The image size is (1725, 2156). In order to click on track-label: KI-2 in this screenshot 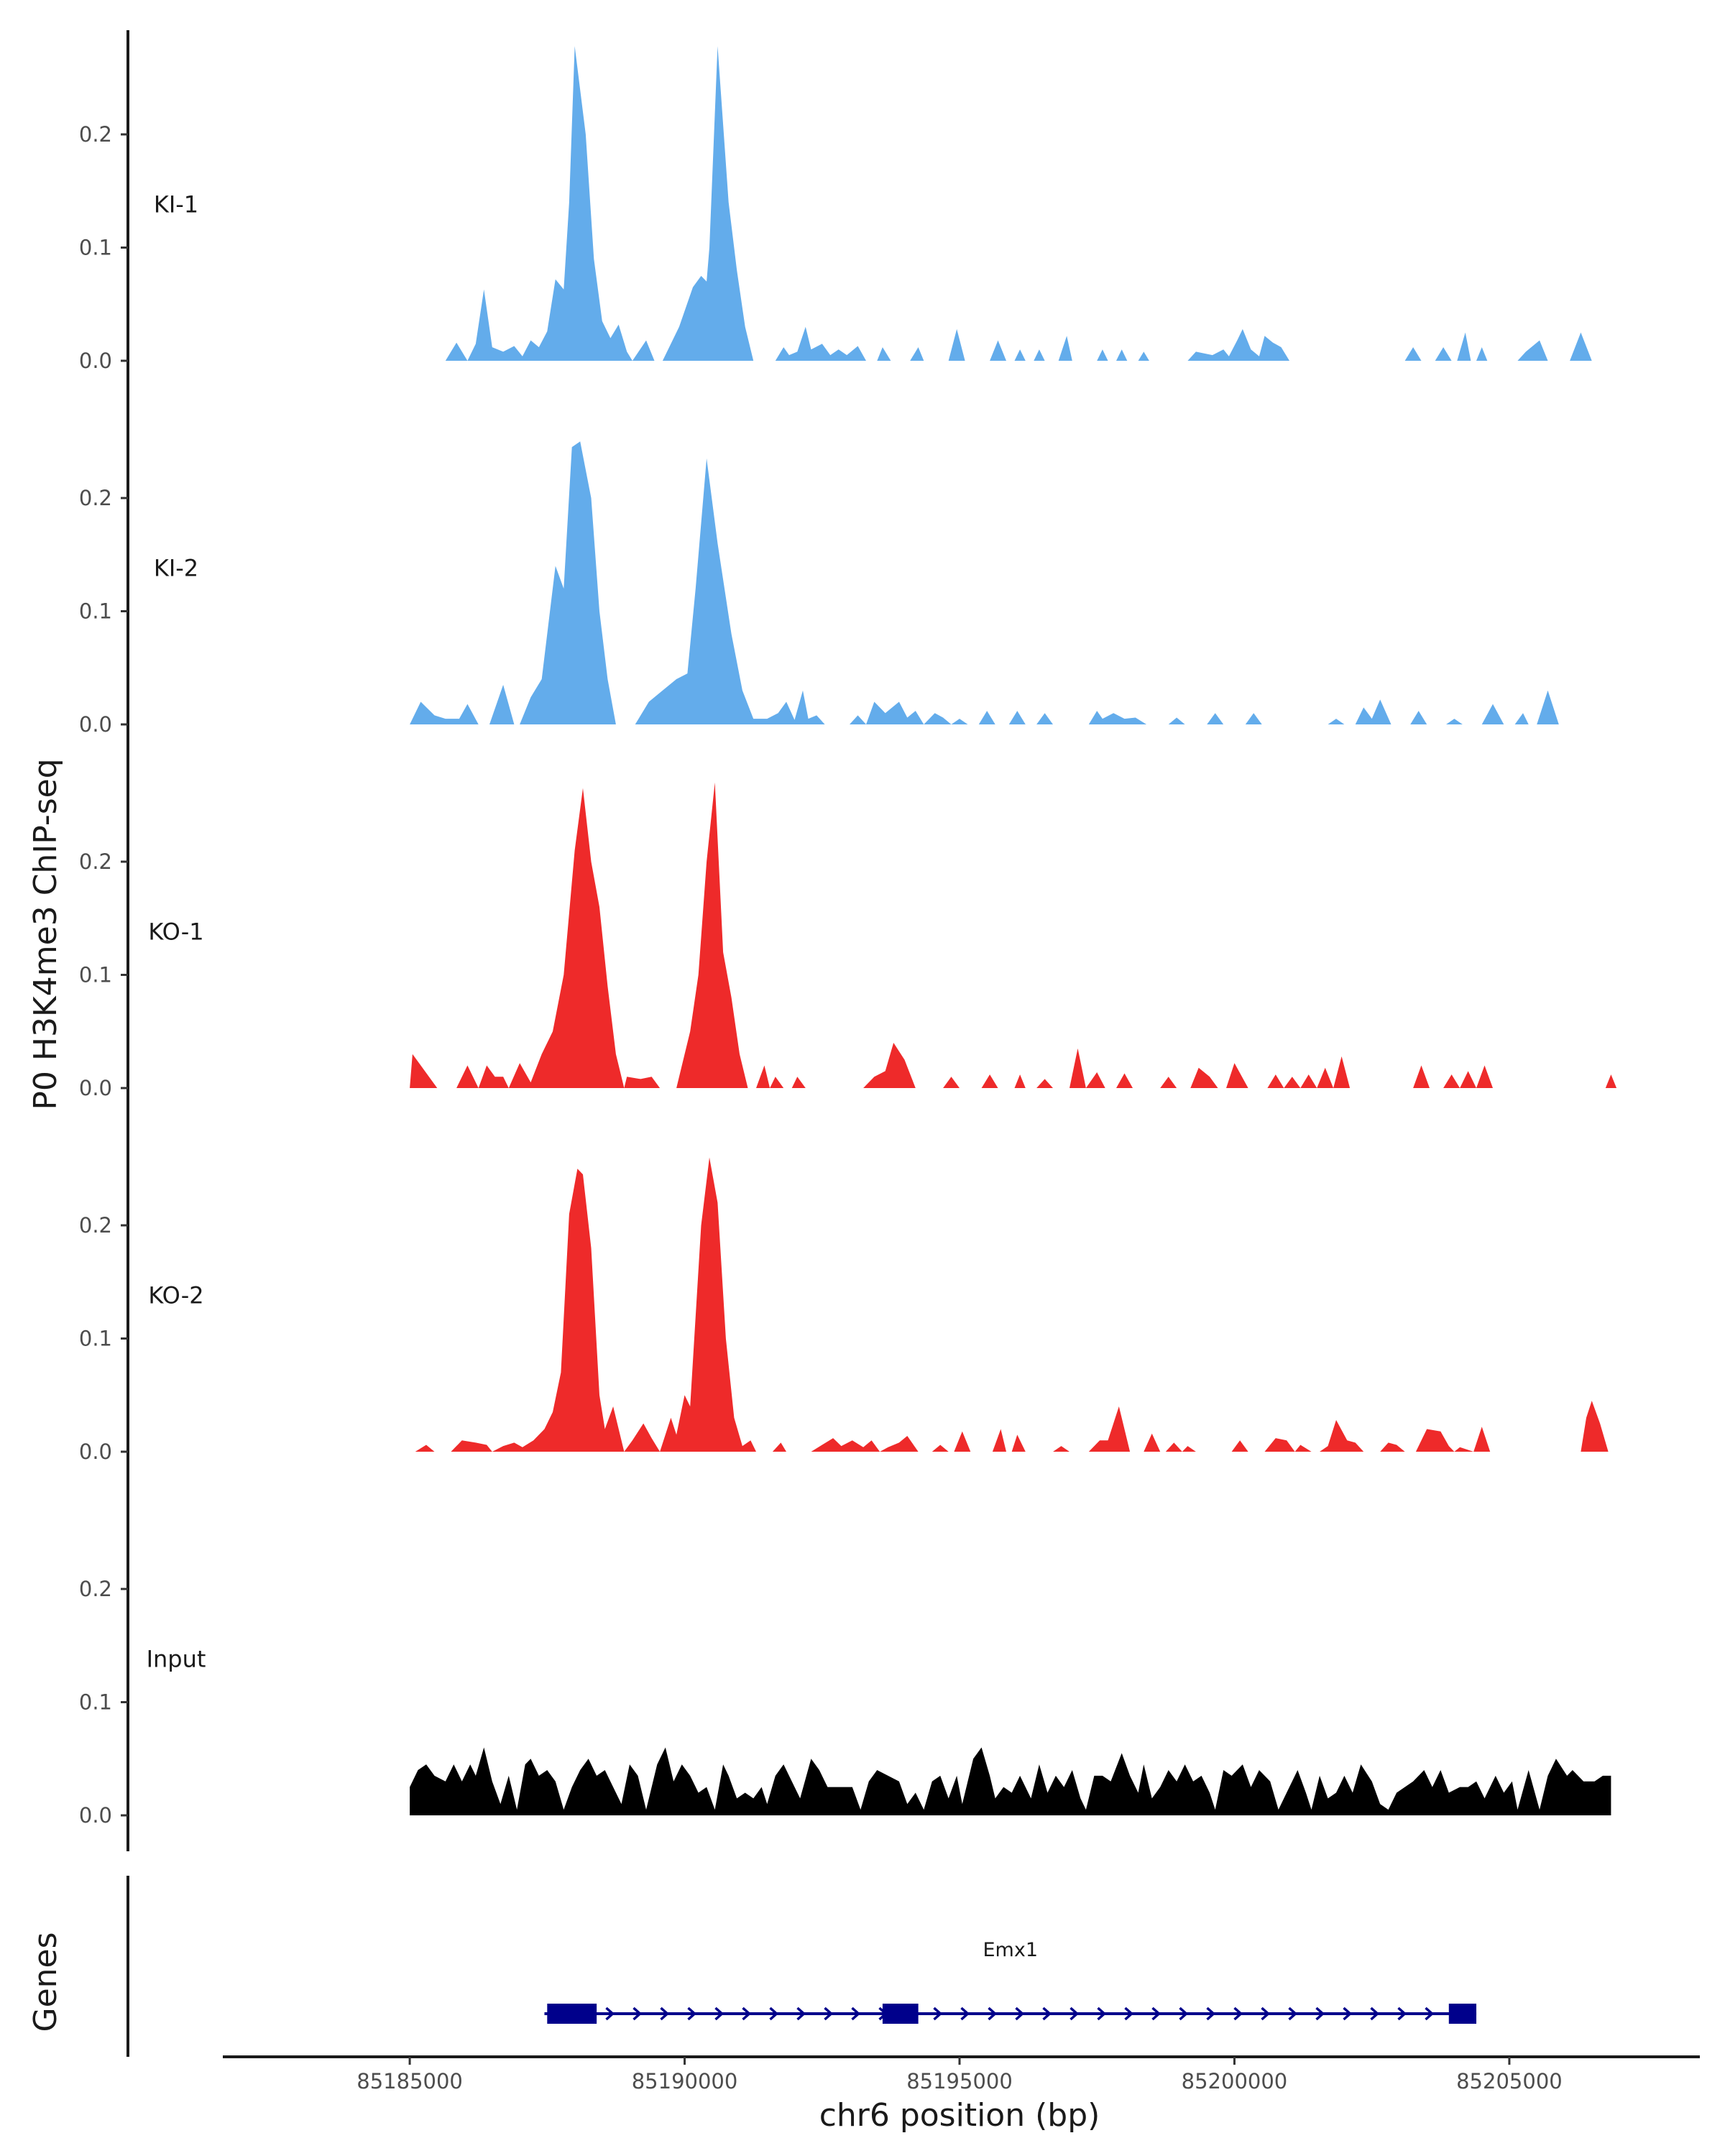, I will do `click(176, 568)`.